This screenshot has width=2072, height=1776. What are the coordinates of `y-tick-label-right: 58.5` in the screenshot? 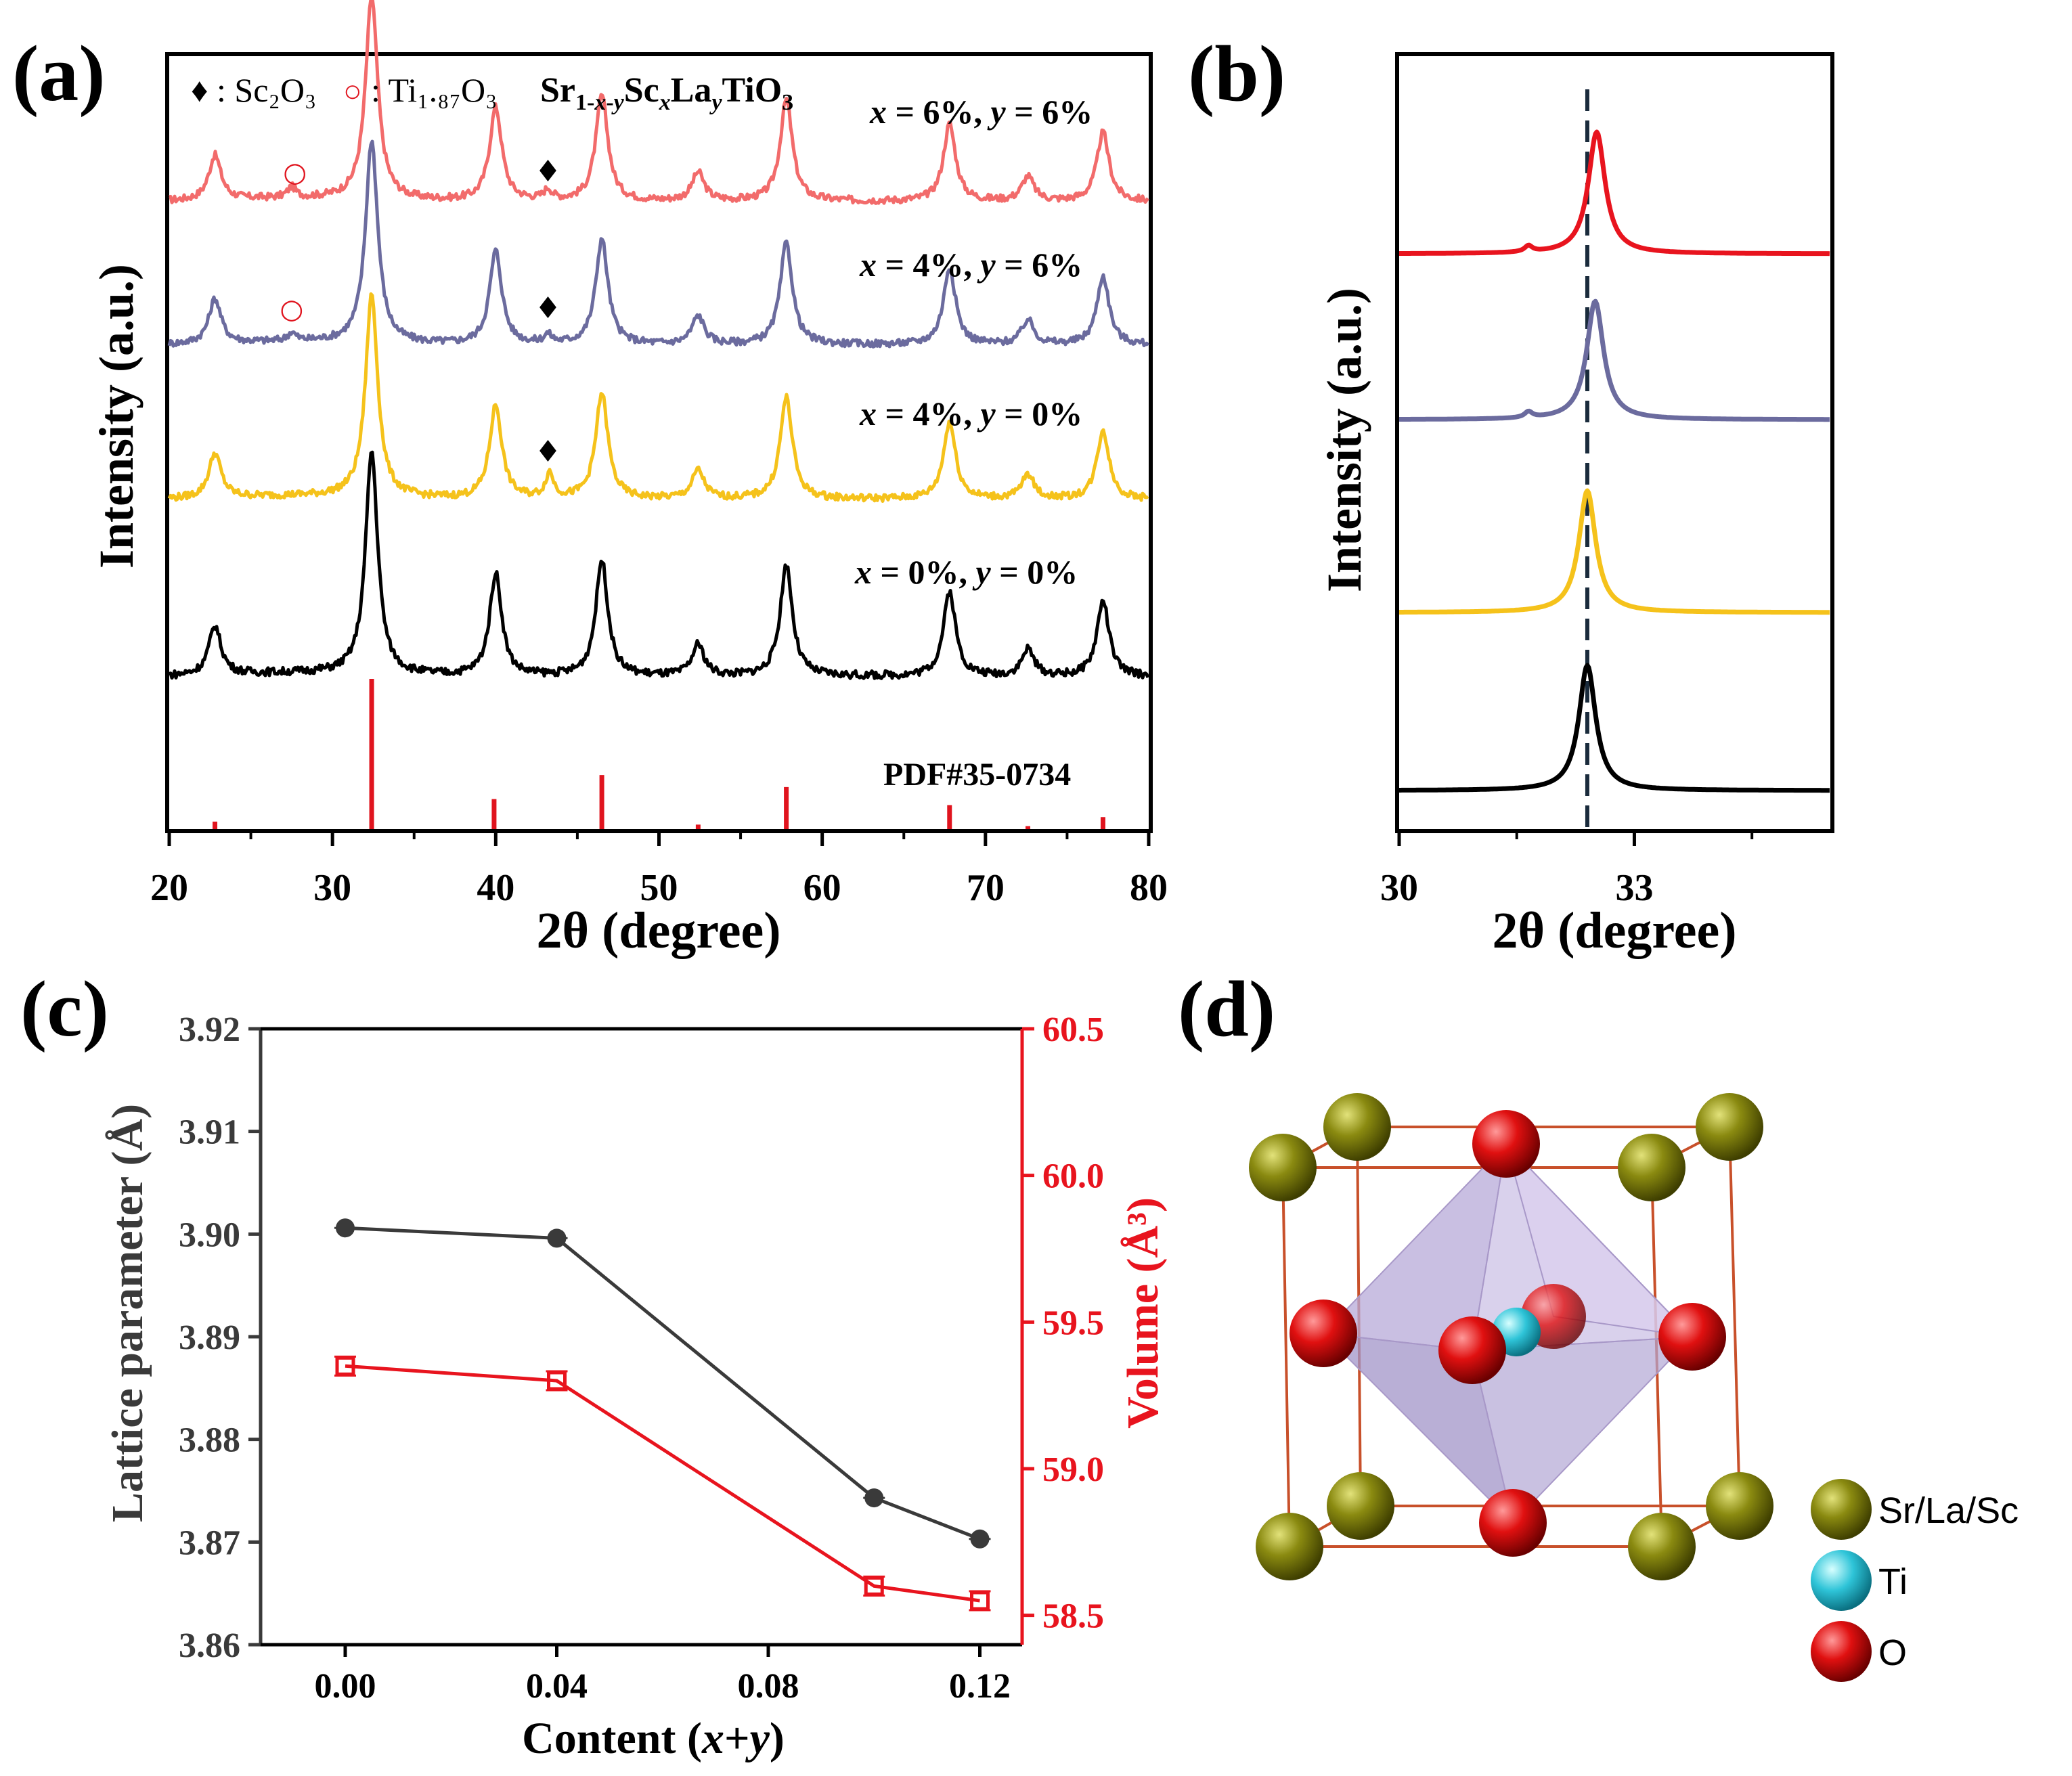 It's located at (1073, 1617).